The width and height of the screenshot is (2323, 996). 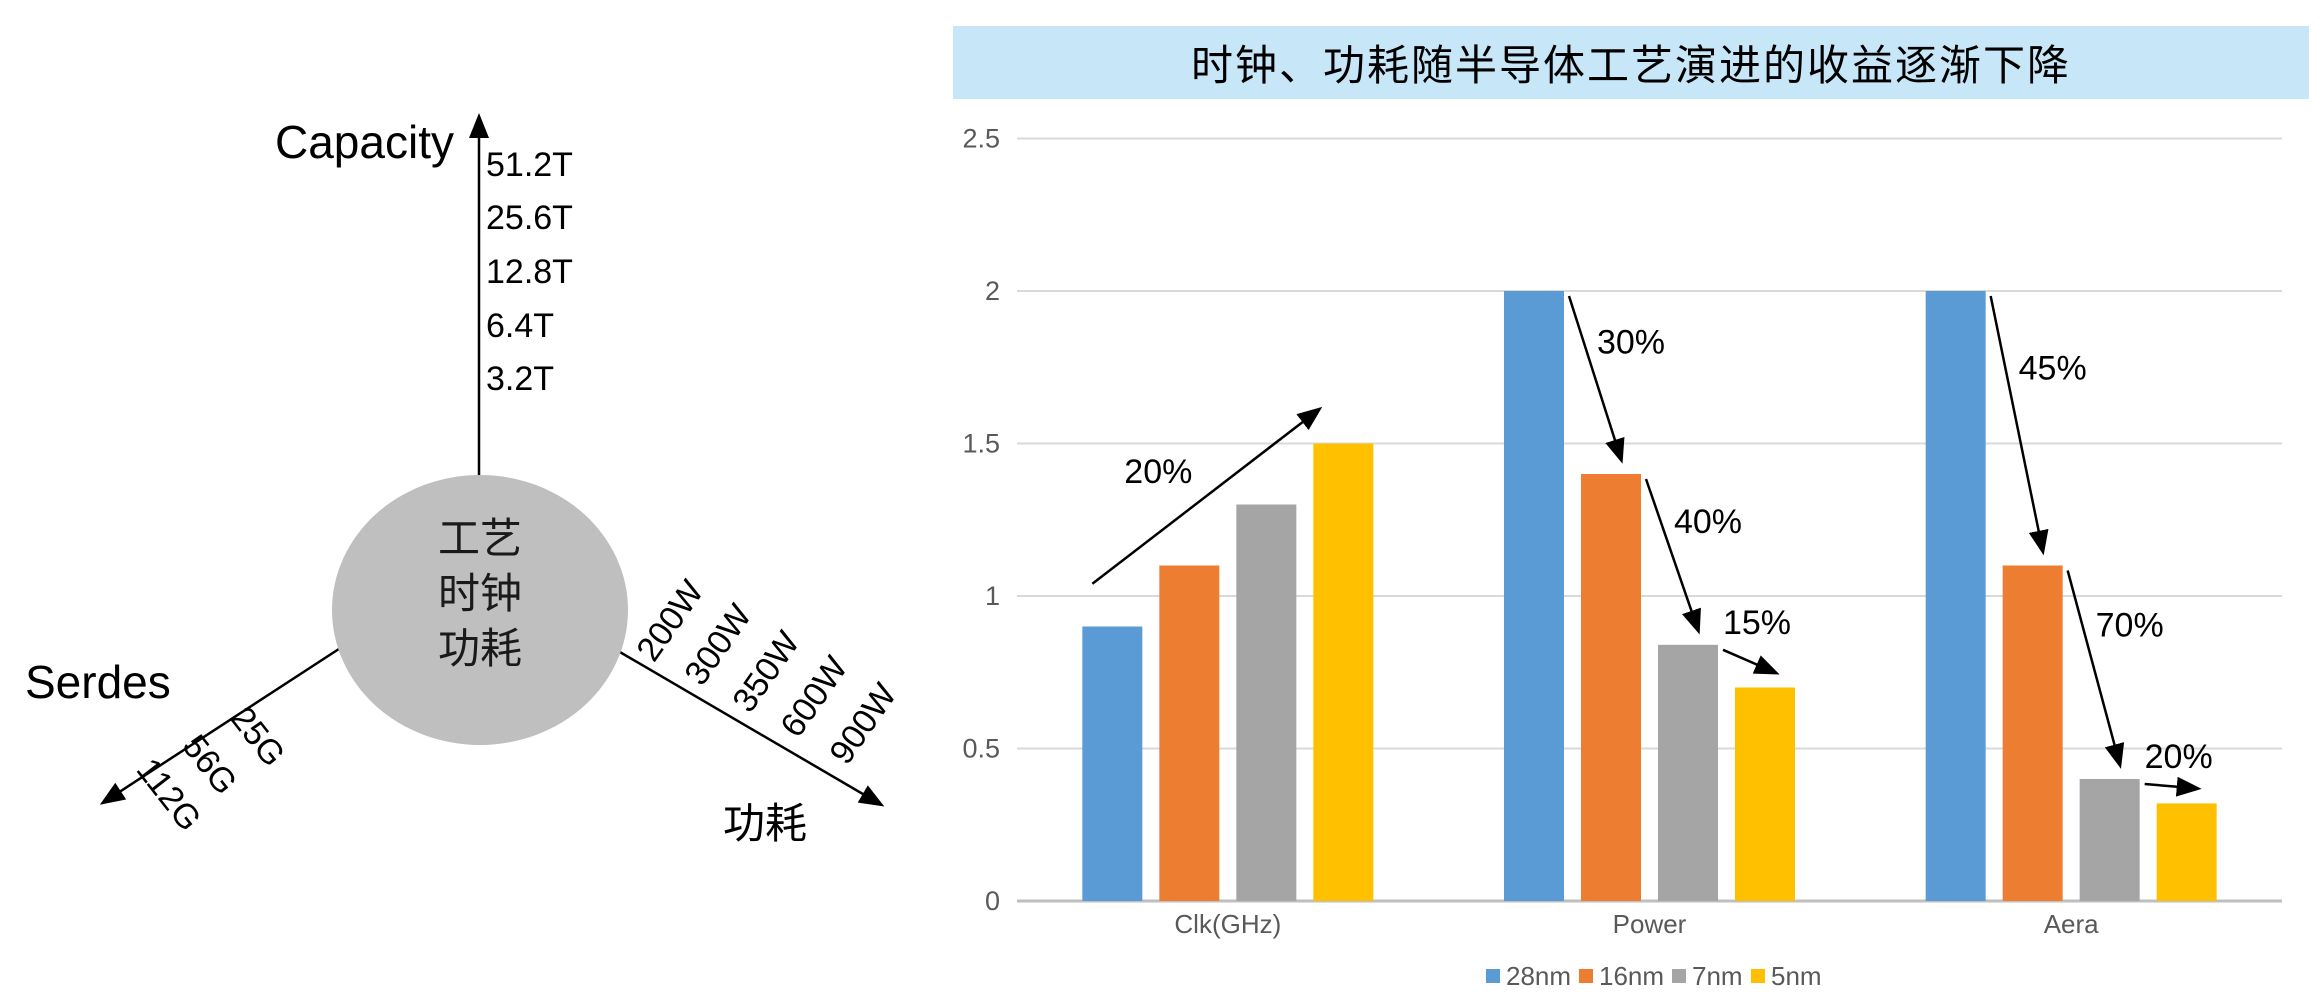 What do you see at coordinates (1534, 596) in the screenshot?
I see `bar-28nm-Power` at bounding box center [1534, 596].